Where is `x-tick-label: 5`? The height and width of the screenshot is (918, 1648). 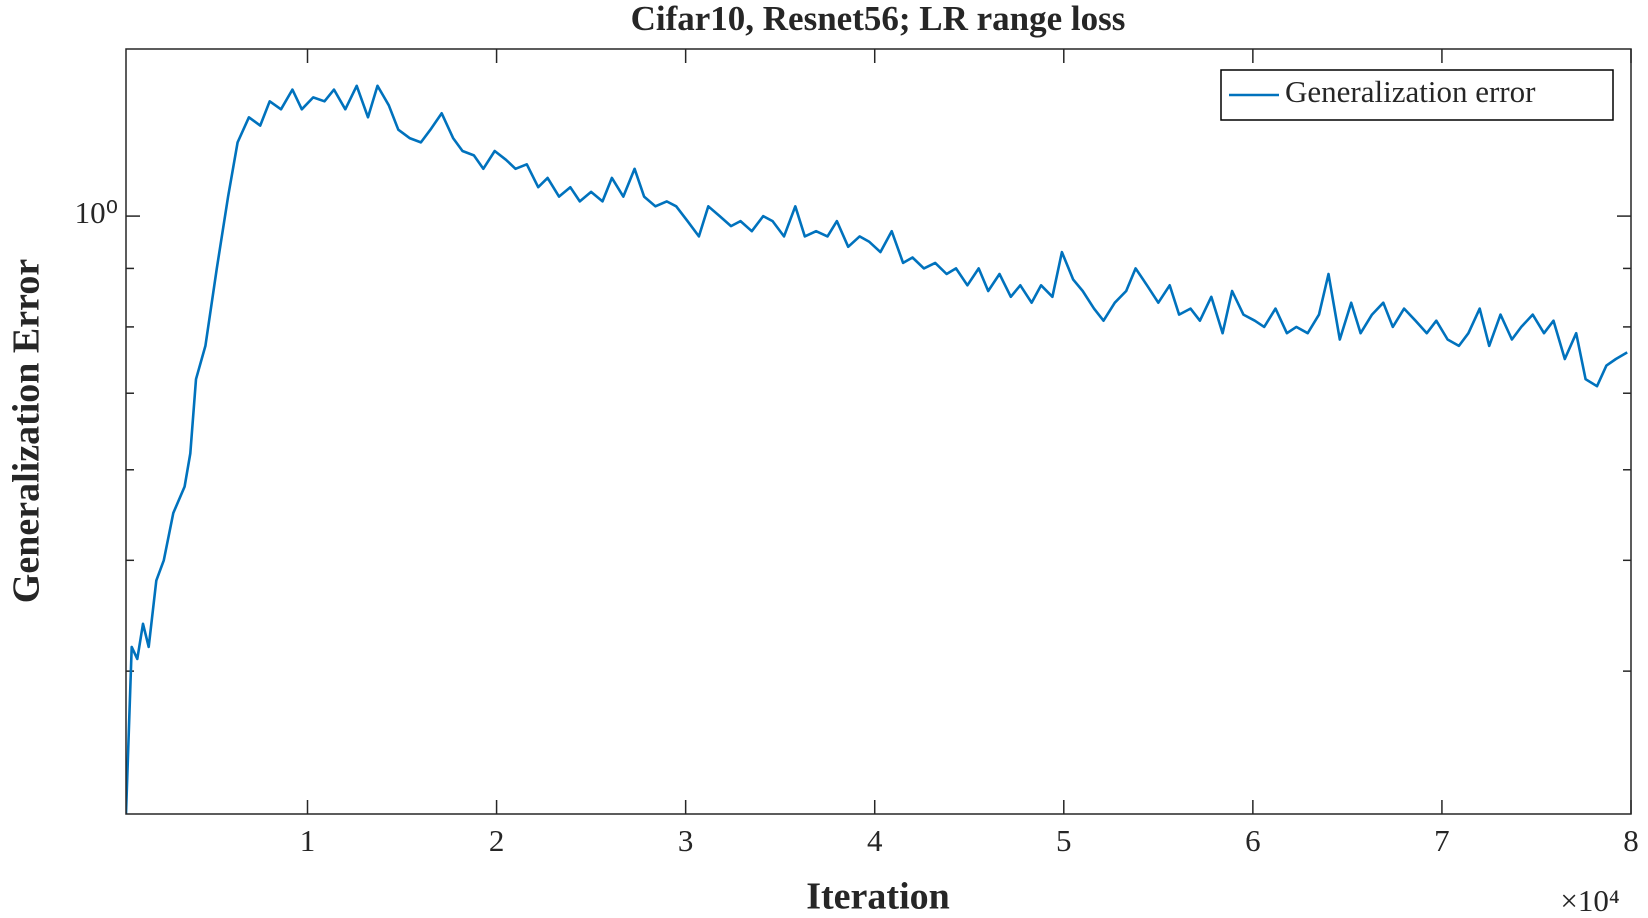 x-tick-label: 5 is located at coordinates (1064, 840).